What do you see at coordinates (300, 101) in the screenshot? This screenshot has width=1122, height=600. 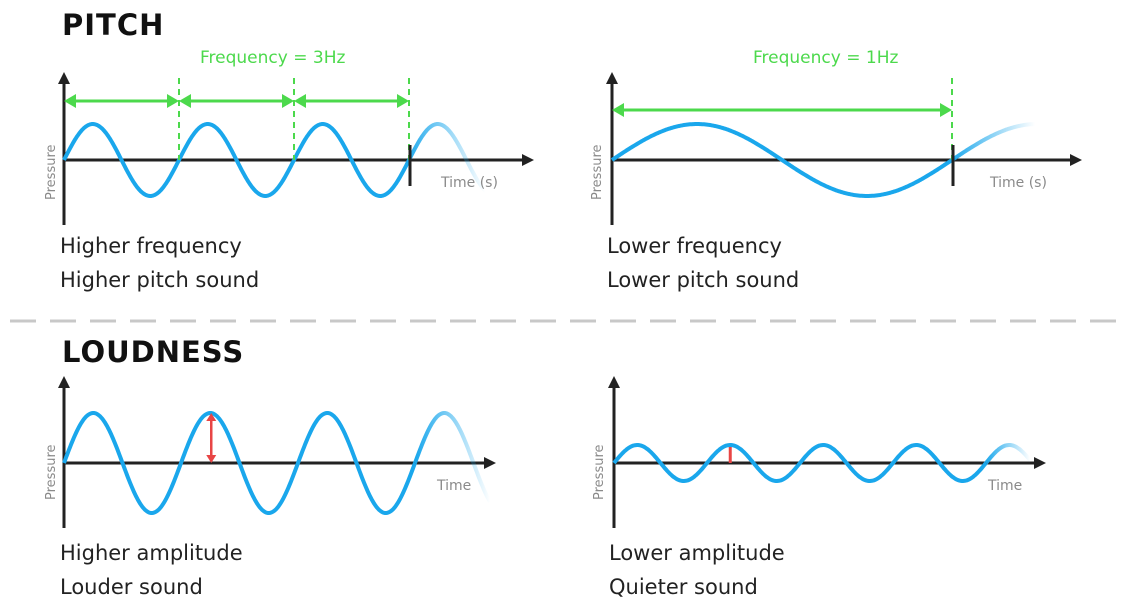 I see `pitch-left-period-arrow-3-head-left` at bounding box center [300, 101].